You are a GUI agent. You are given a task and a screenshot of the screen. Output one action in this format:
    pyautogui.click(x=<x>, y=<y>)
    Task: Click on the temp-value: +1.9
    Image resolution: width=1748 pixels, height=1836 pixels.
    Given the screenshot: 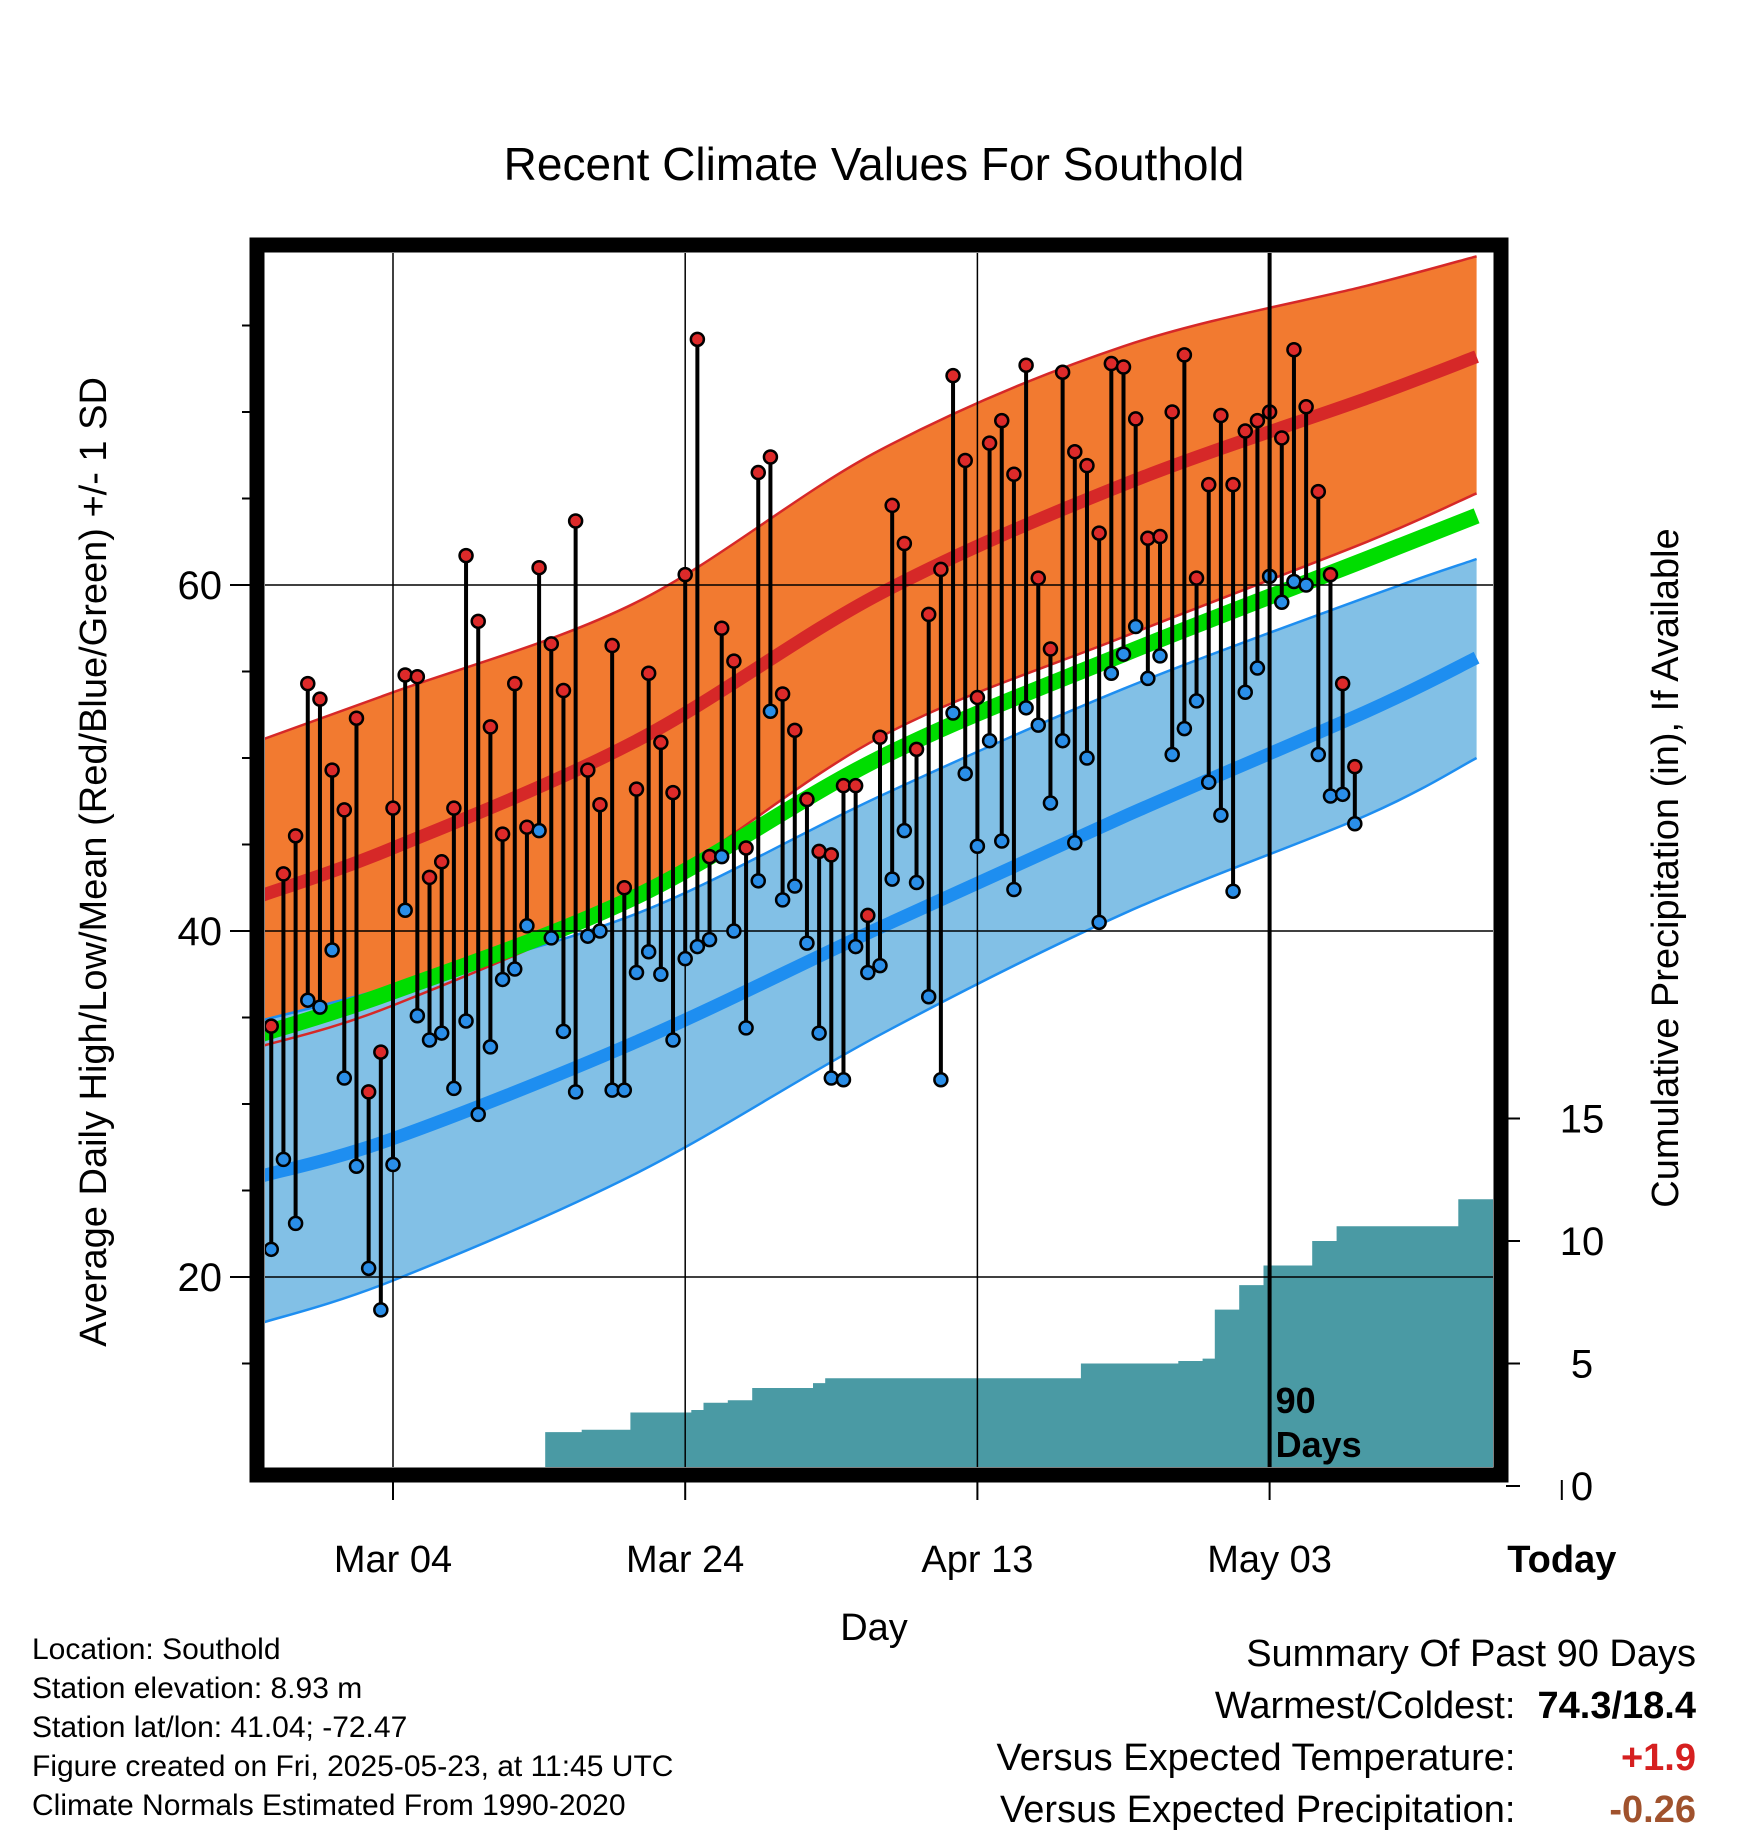 What is the action you would take?
    pyautogui.click(x=1658, y=1758)
    